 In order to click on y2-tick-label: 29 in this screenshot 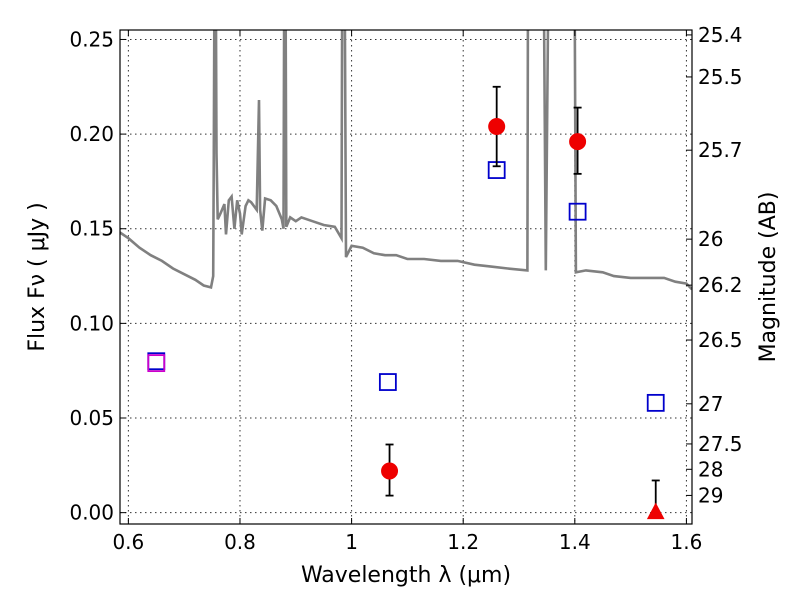, I will do `click(710, 495)`.